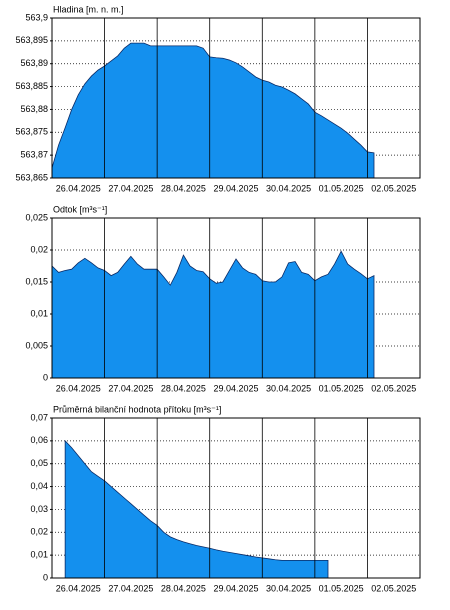 Image resolution: width=450 pixels, height=610 pixels. I want to click on y-tick-label: 563,895, so click(31, 40).